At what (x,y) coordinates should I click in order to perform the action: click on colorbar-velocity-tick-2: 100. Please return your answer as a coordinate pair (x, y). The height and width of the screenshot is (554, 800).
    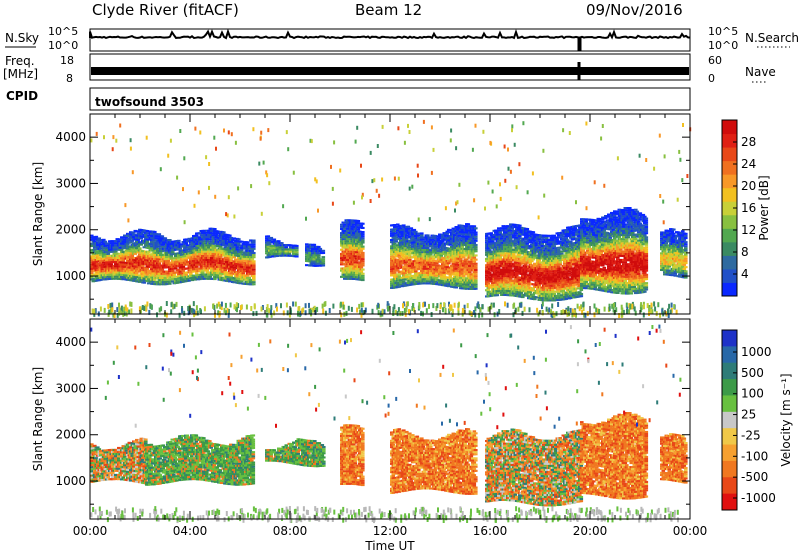
    Looking at the image, I should click on (752, 394).